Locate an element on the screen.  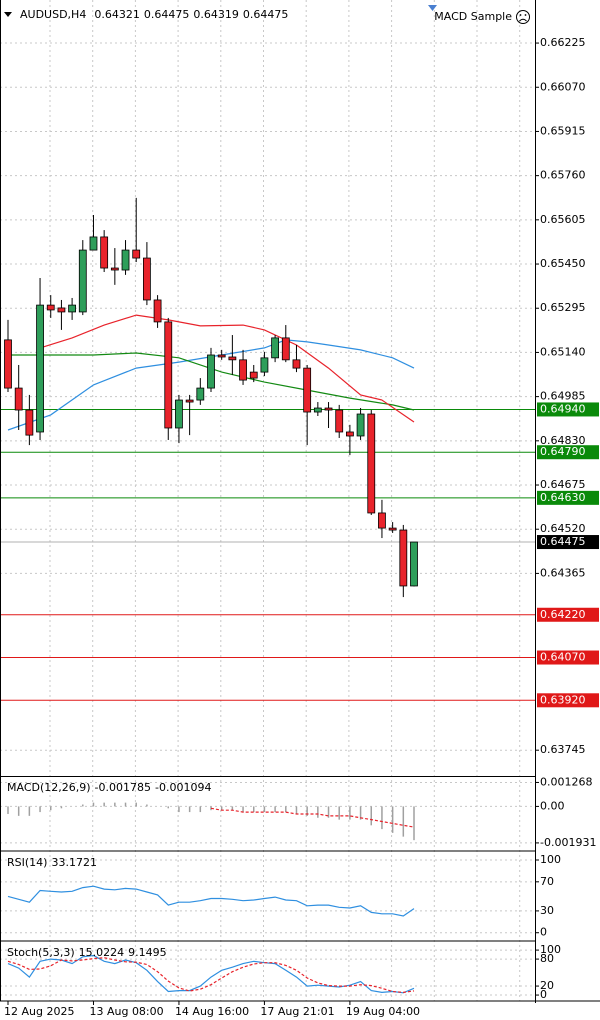
y-tick-label: 0.64985 is located at coordinates (563, 396).